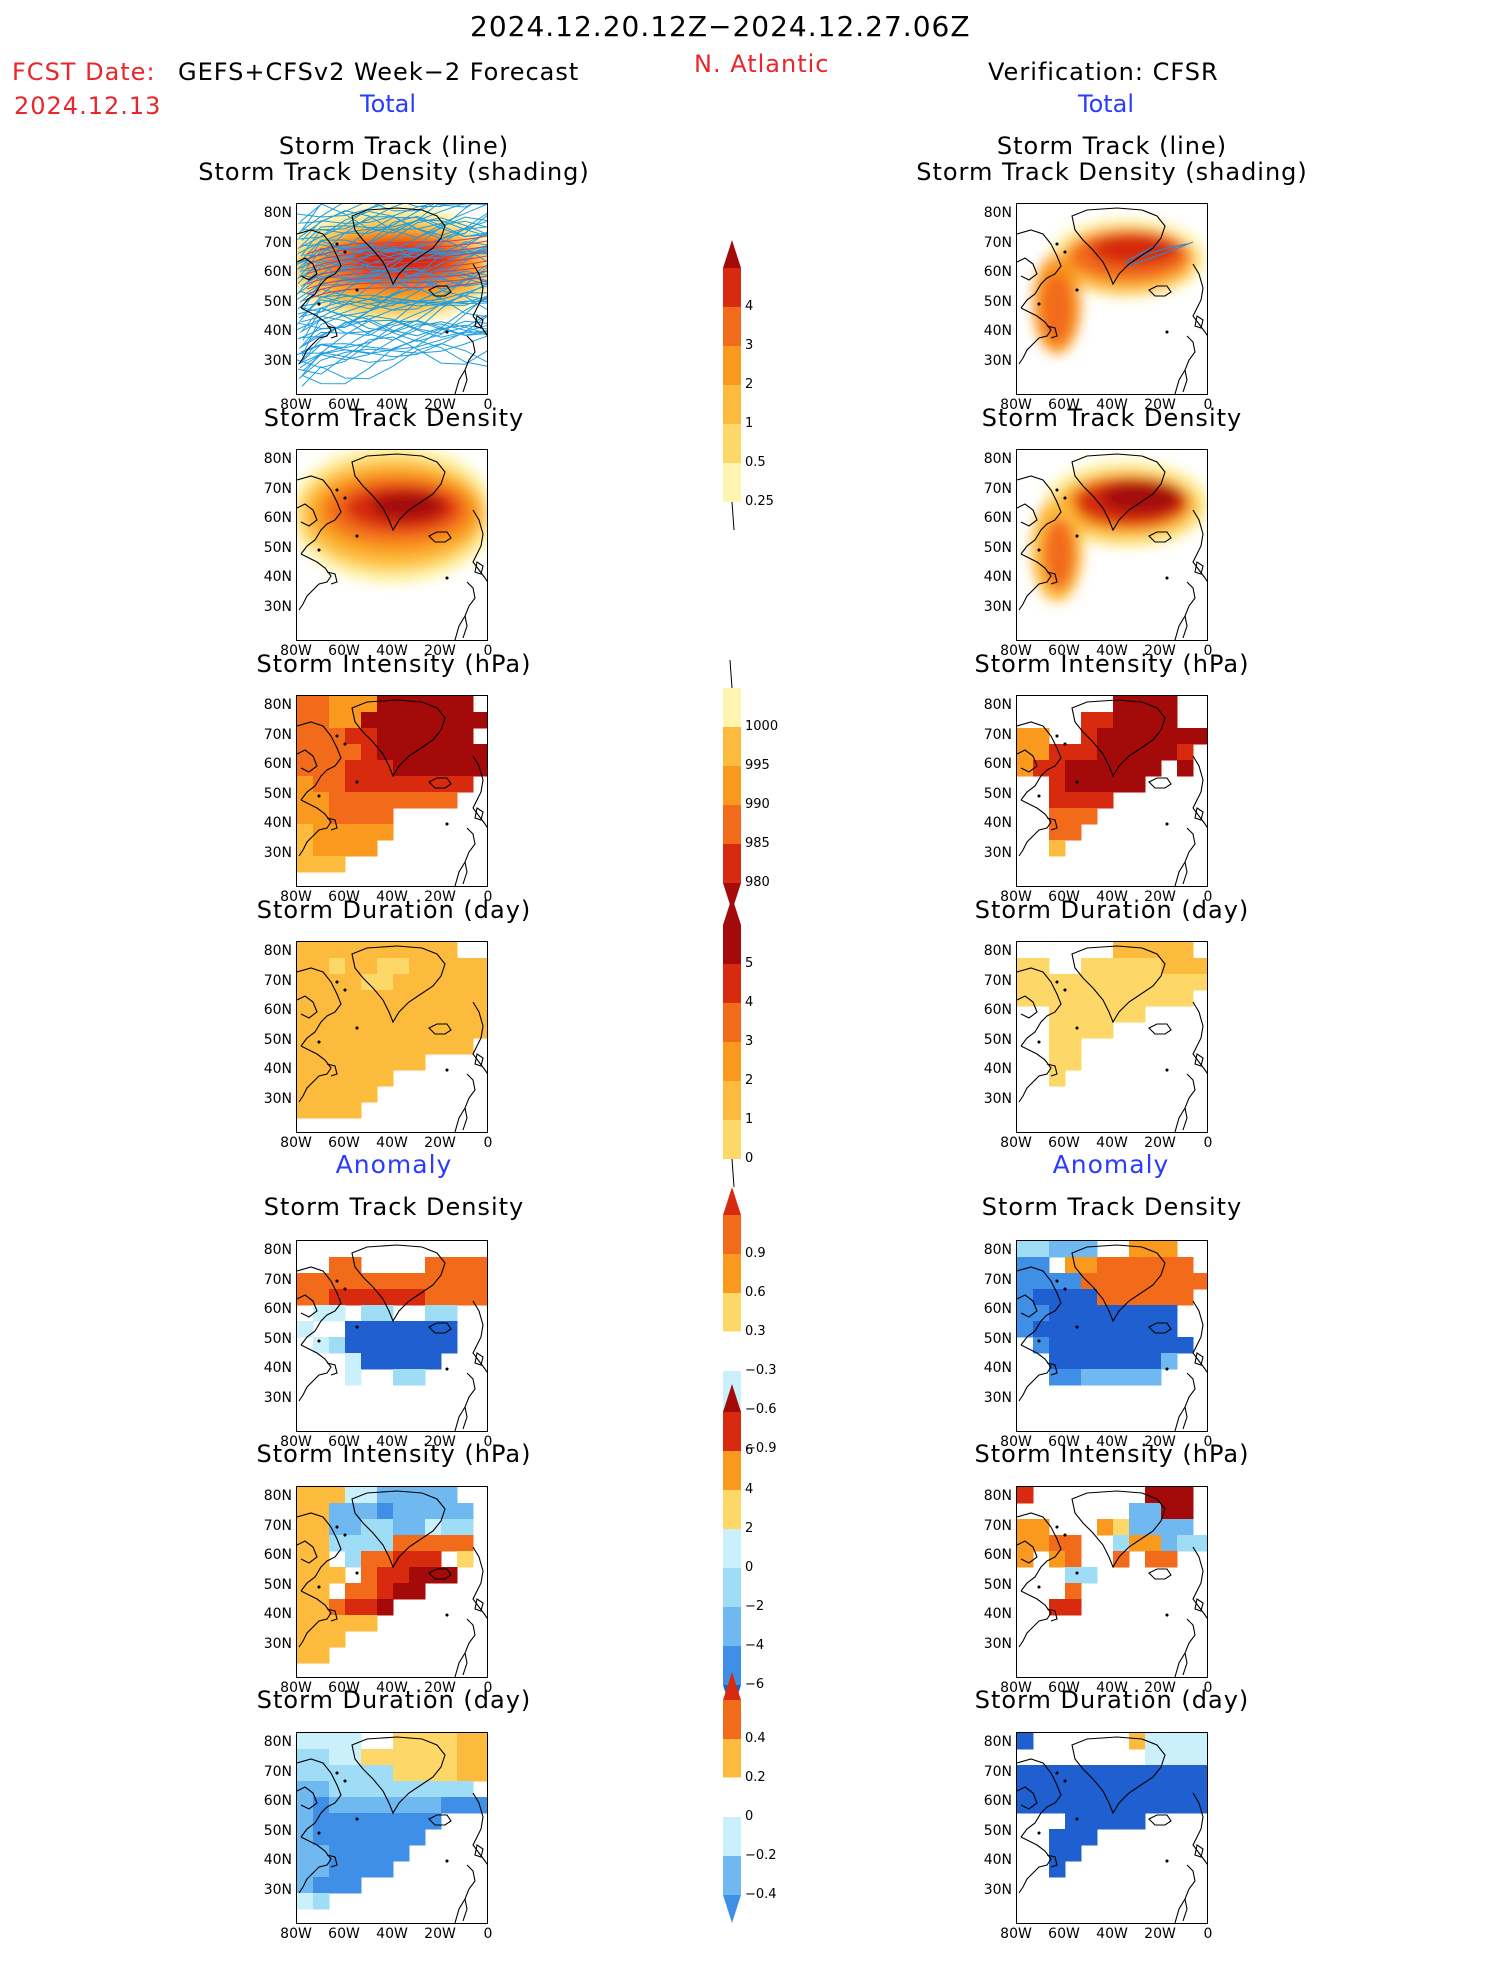 This screenshot has height=1965, width=1487. What do you see at coordinates (440, 1442) in the screenshot?
I see `lon-tick-label: 20W` at bounding box center [440, 1442].